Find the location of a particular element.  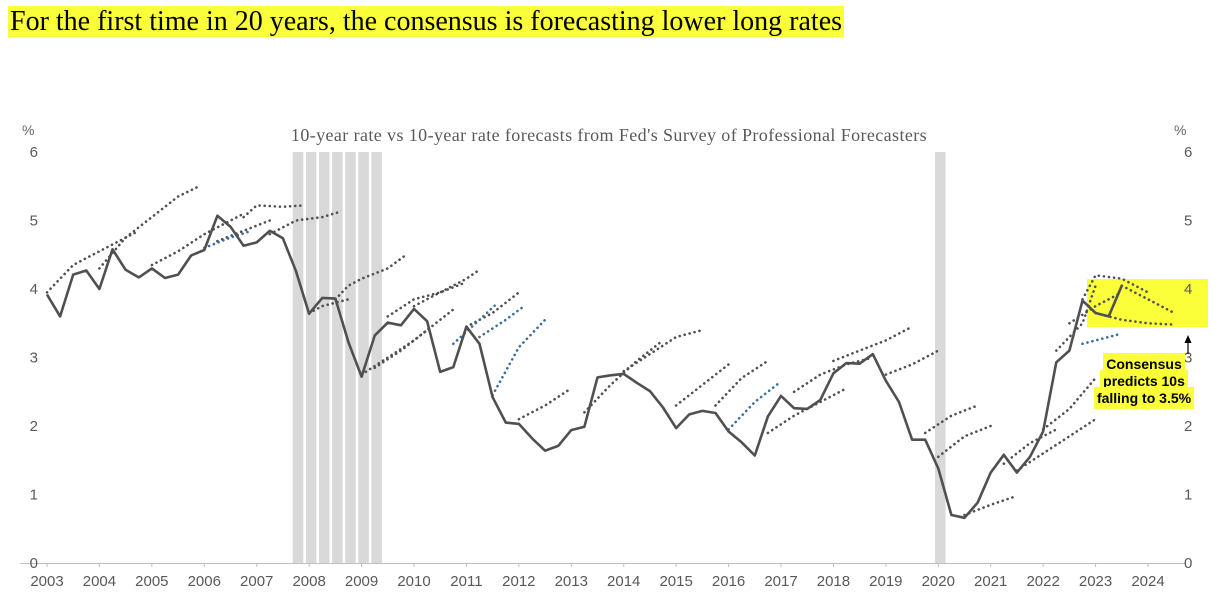

x-tick-label: 2008 is located at coordinates (308, 581).